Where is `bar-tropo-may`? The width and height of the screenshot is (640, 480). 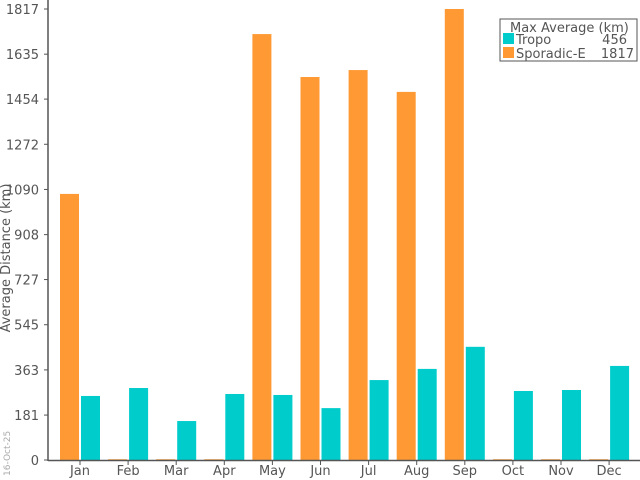 bar-tropo-may is located at coordinates (283, 427).